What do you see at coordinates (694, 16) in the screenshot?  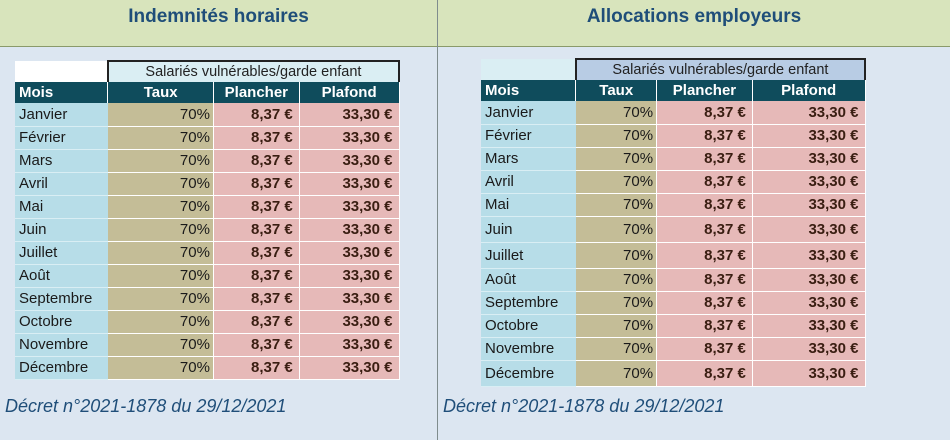 I see `right-panel-title: Allocations employeurs` at bounding box center [694, 16].